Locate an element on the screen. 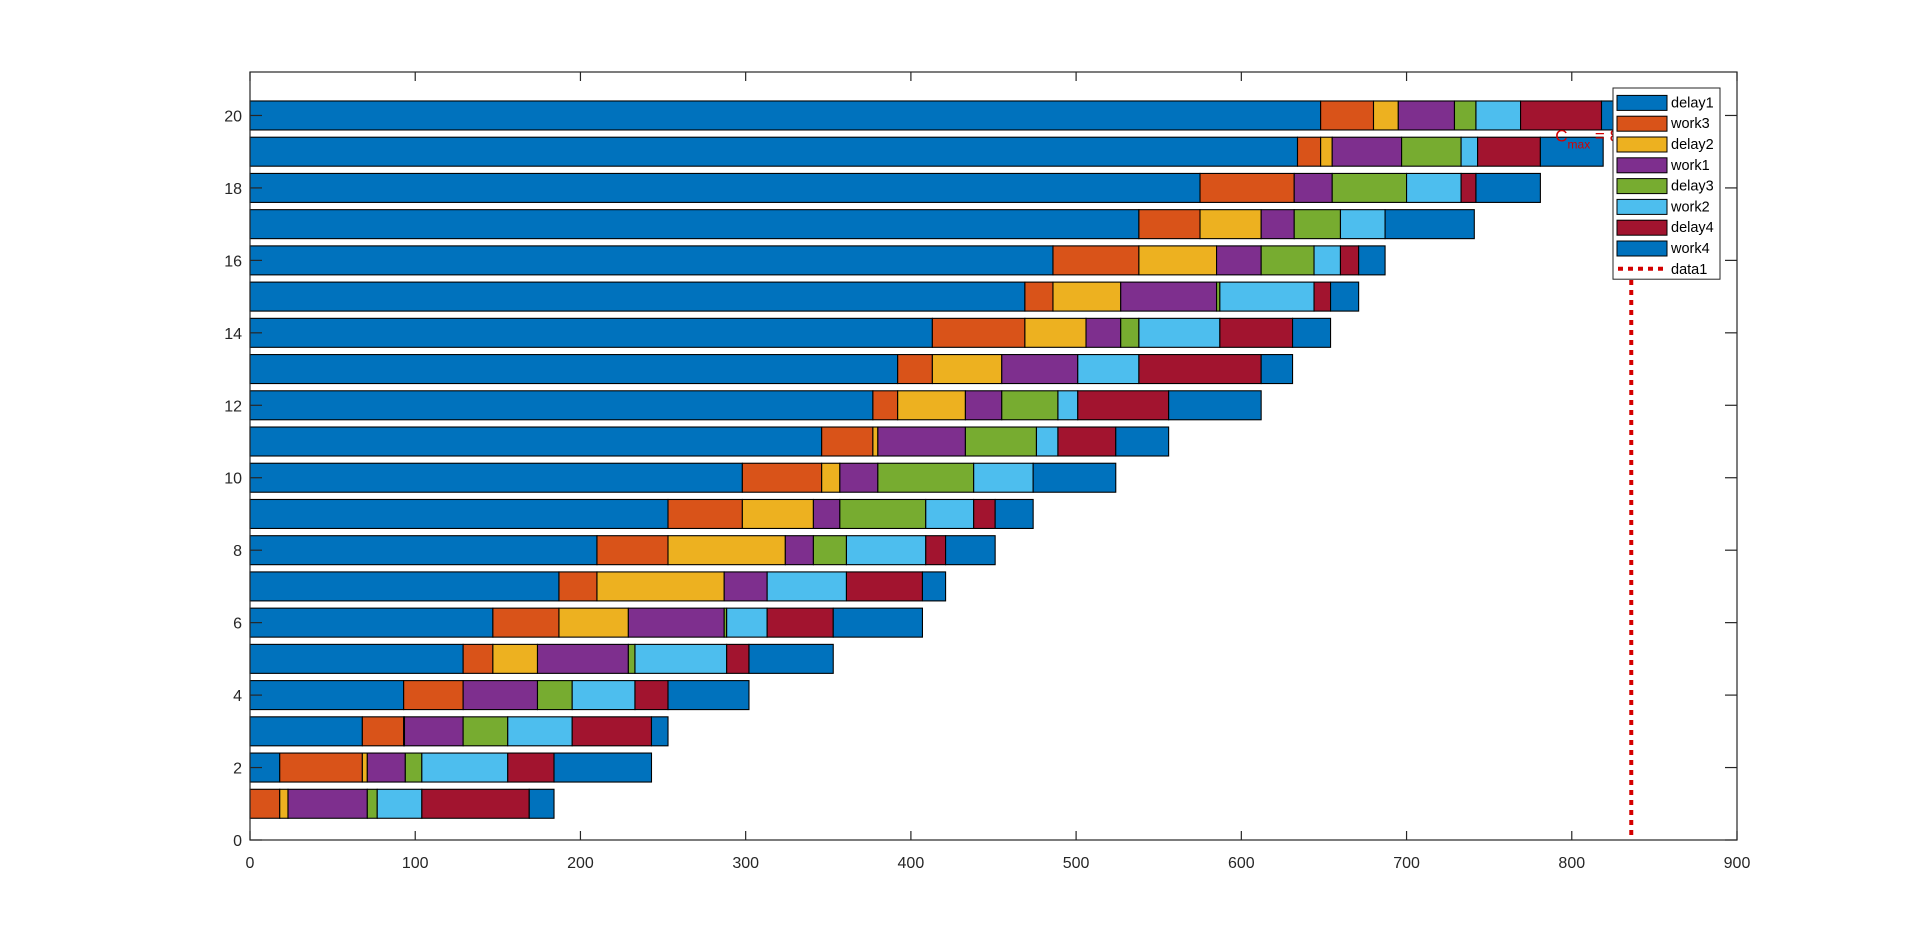 This screenshot has width=1920, height=948. legend-label-delay4: delay4 is located at coordinates (1692, 228).